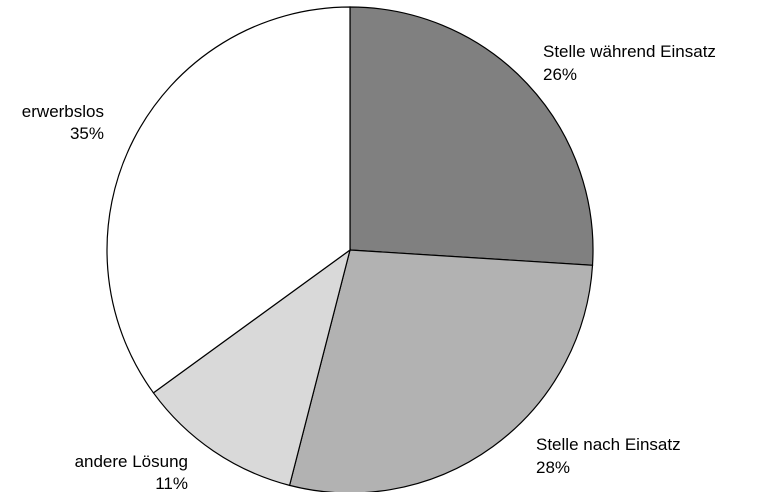  Describe the element at coordinates (553, 467) in the screenshot. I see `slice-value-stelle-nach-einsatz: 28%` at that location.